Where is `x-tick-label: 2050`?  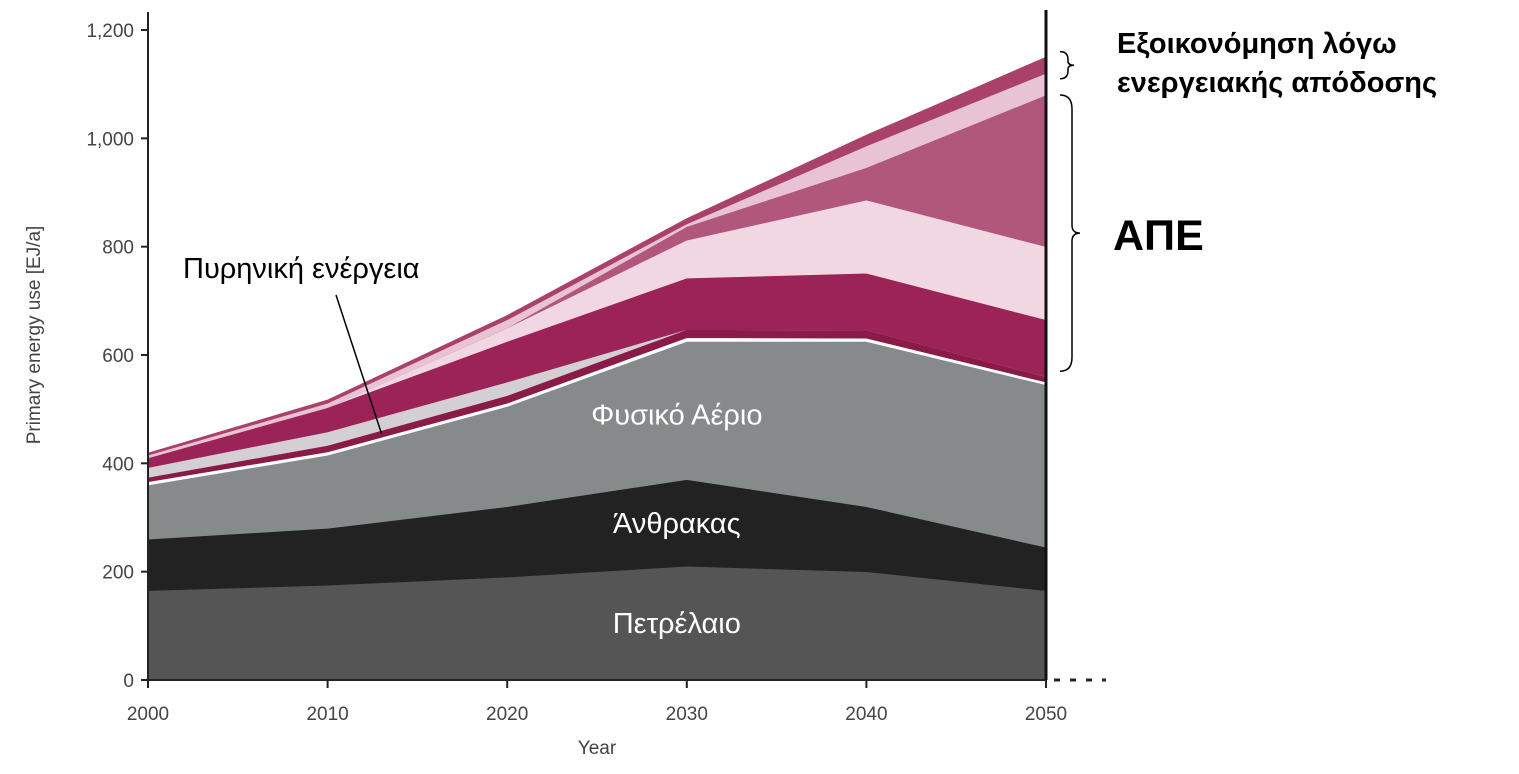
x-tick-label: 2050 is located at coordinates (1046, 714).